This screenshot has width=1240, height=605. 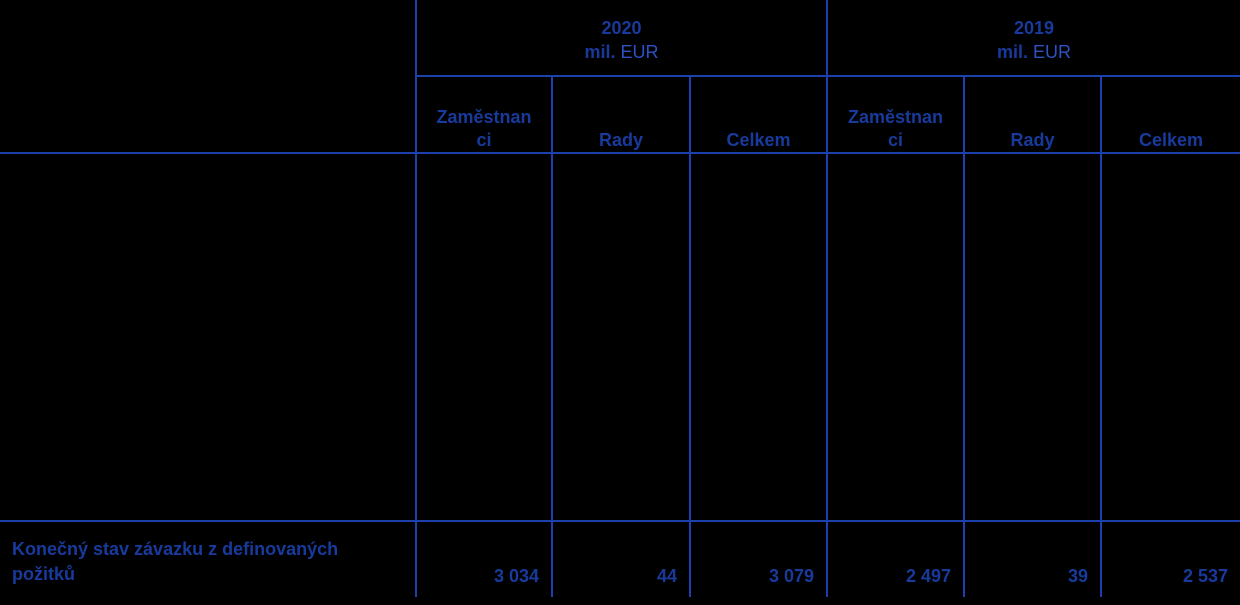 I want to click on grid-line-above-total-row, so click(x=620, y=521).